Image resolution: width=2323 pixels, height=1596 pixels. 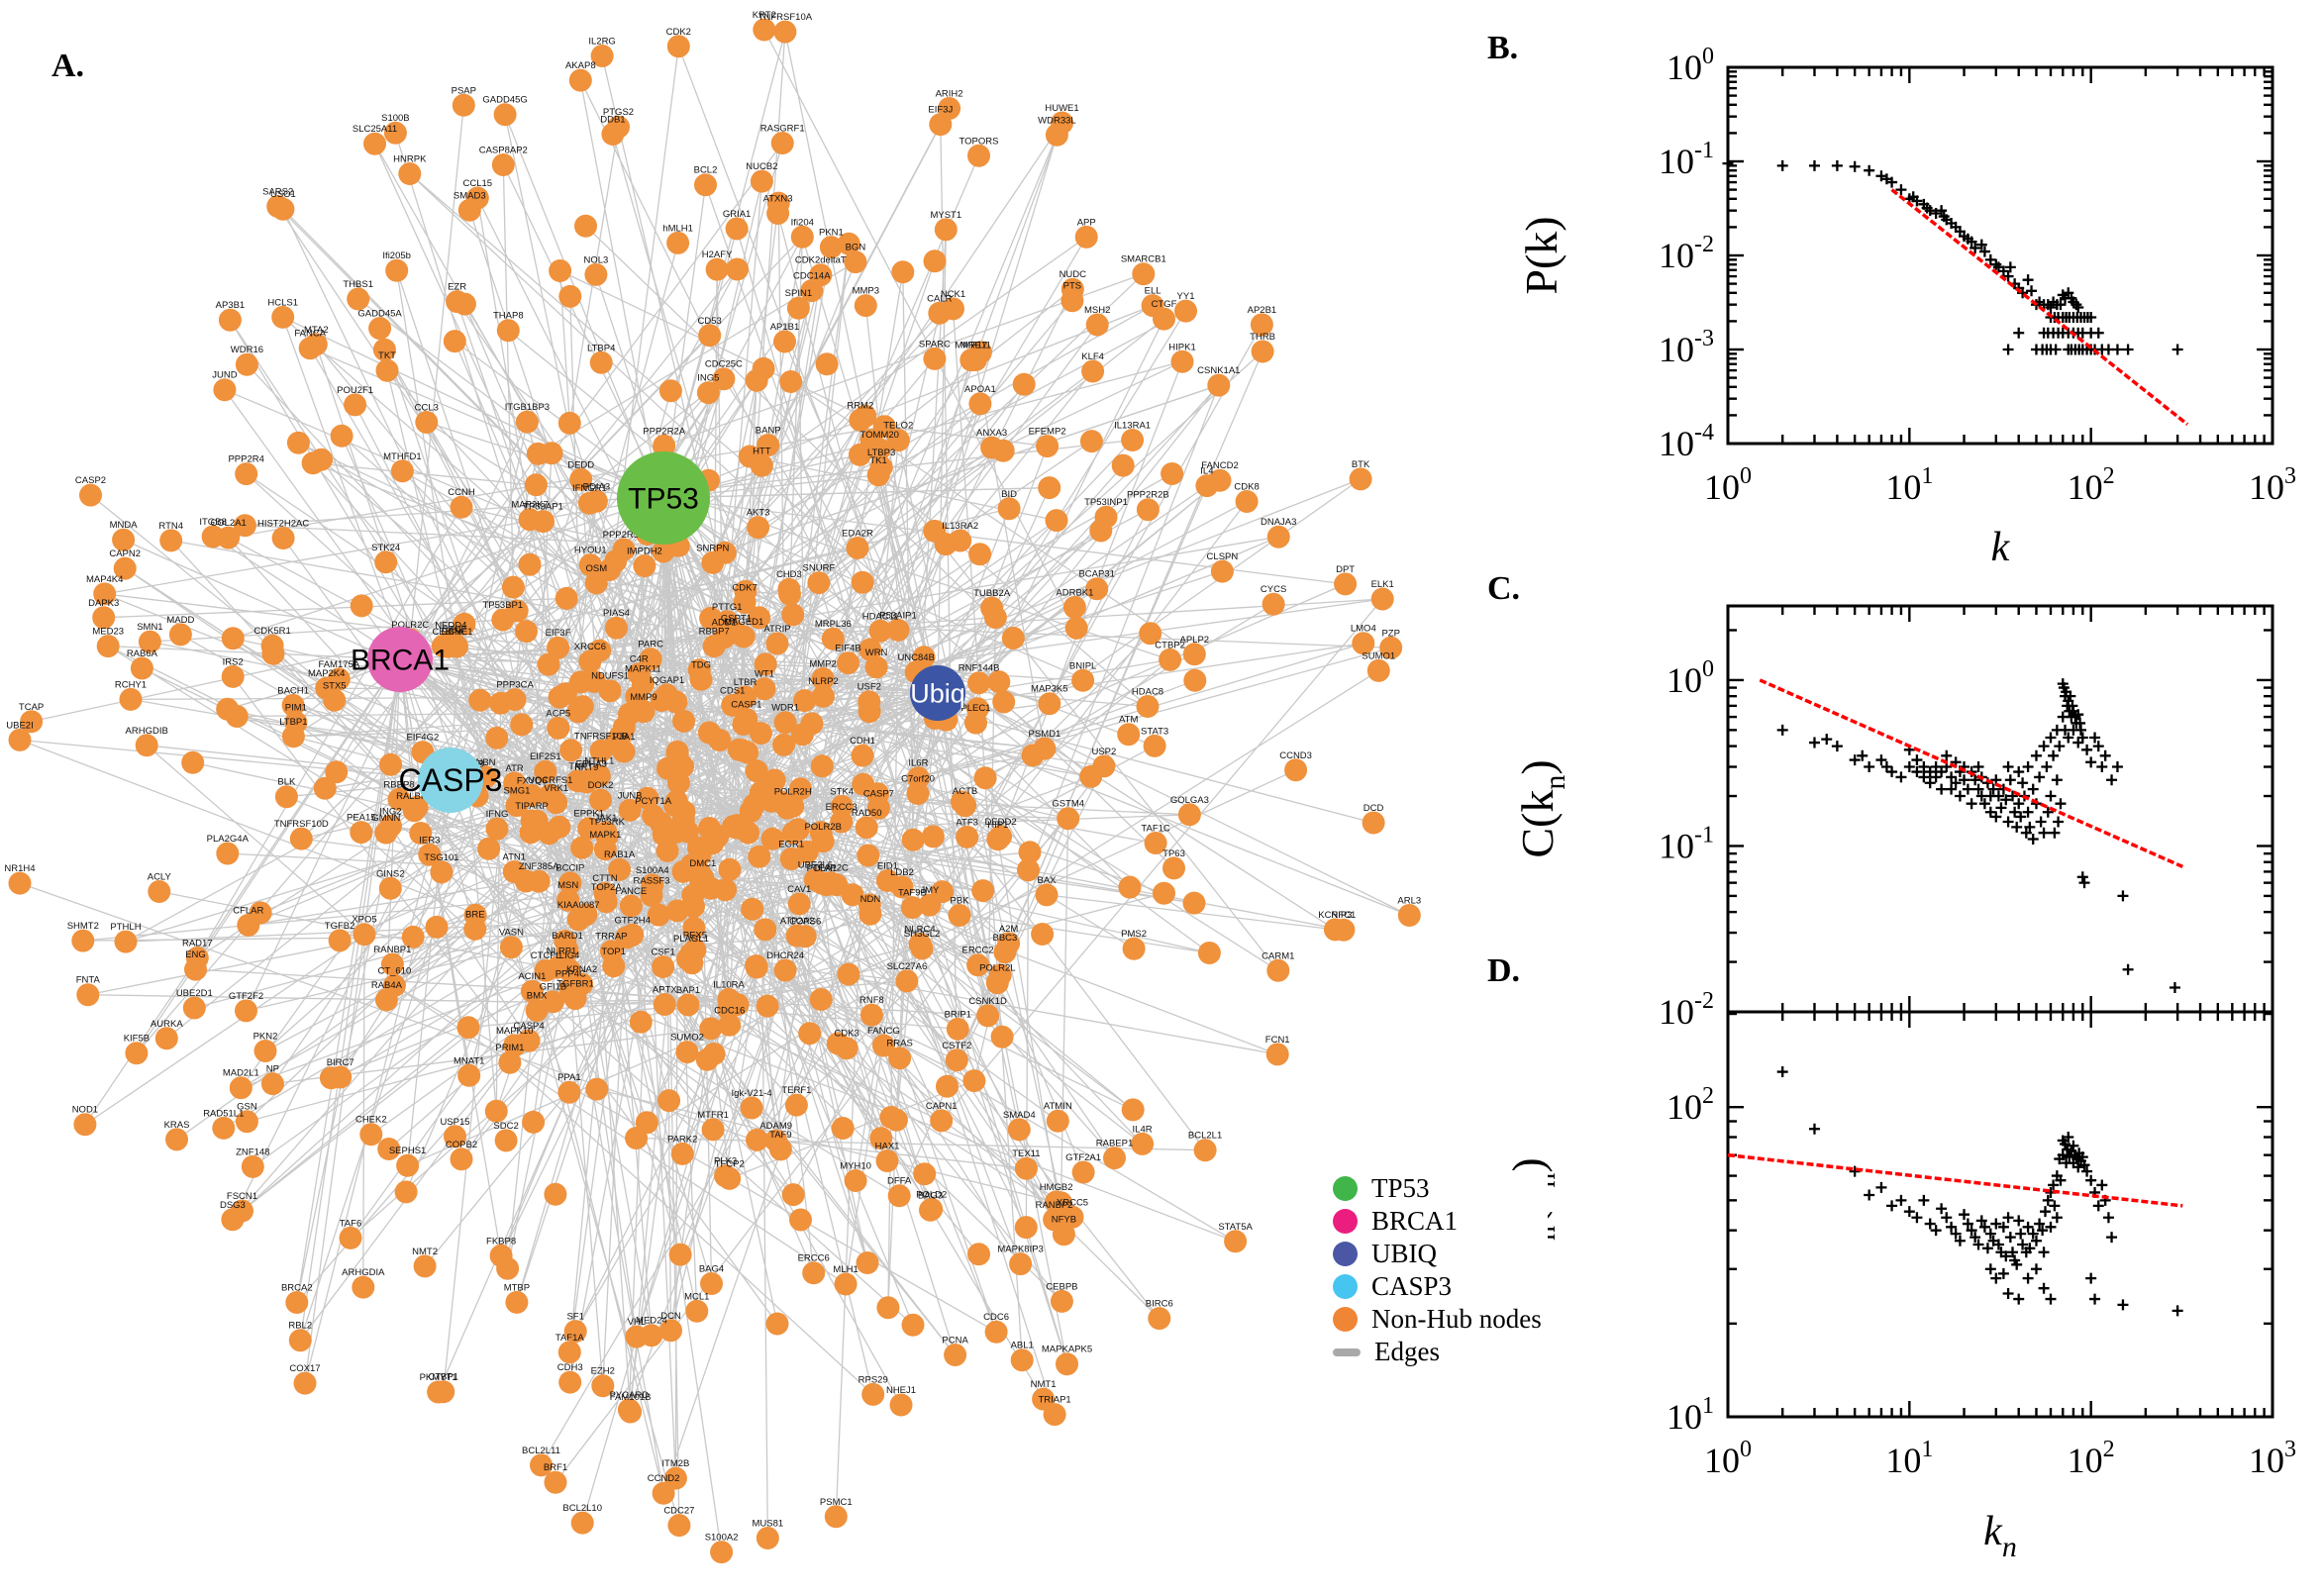 I want to click on legend-item-tp53: TP53, so click(x=1438, y=1189).